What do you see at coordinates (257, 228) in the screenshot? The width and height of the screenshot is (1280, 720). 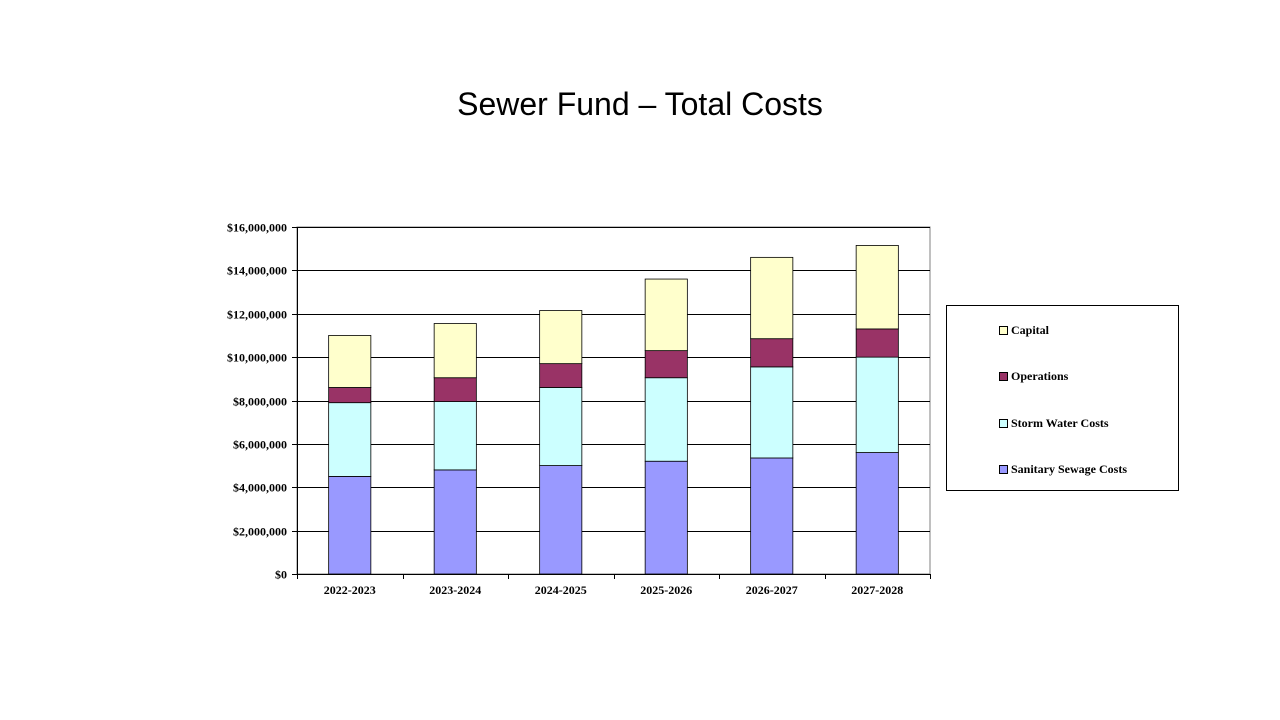 I see `y-tick-label: $16,000,000` at bounding box center [257, 228].